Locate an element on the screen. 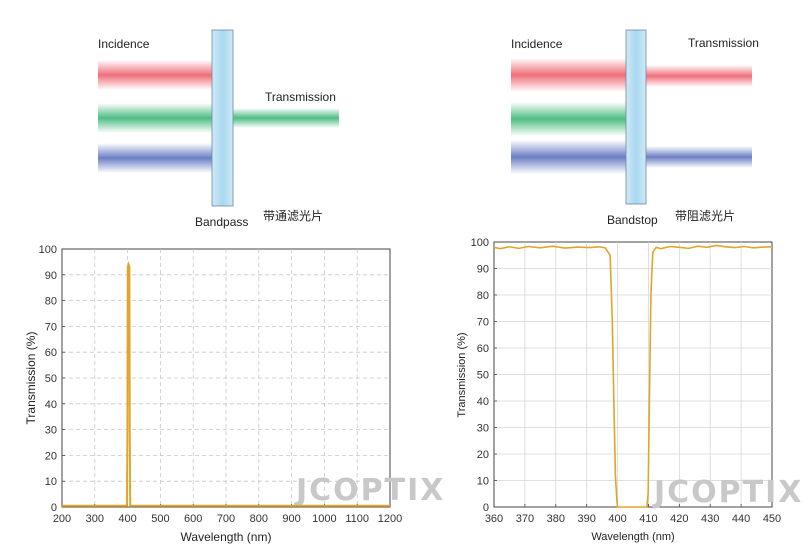 This screenshot has width=810, height=557. bandpass-diagram: Incidence Transmission Bandpass 带通滤光片 is located at coordinates (218, 129).